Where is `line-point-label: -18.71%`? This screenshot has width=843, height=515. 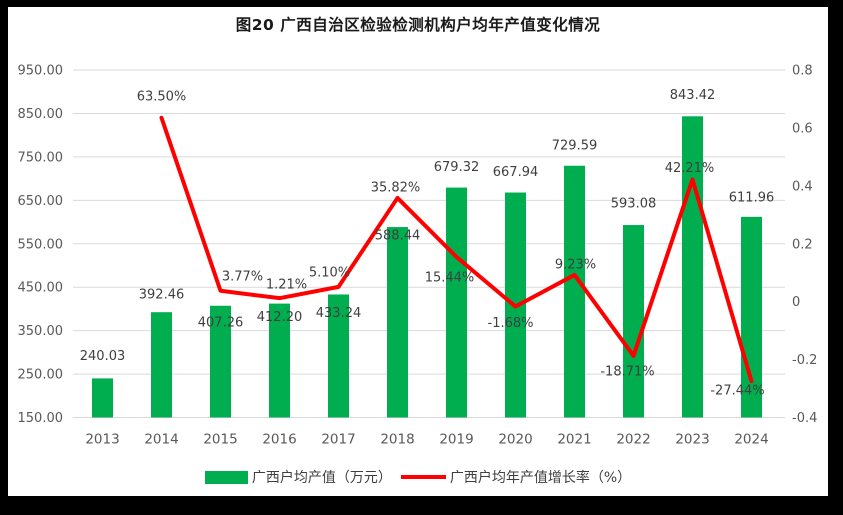 line-point-label: -18.71% is located at coordinates (627, 371).